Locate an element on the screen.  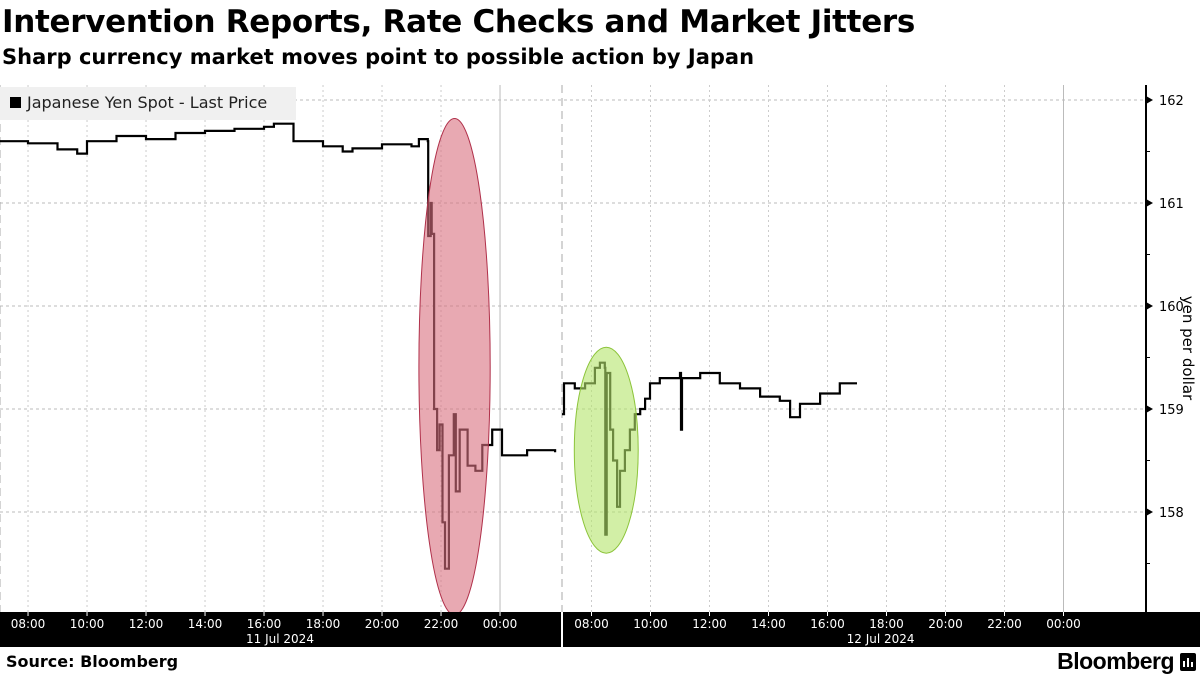
source-note: Source: Bloomberg is located at coordinates (92, 661).